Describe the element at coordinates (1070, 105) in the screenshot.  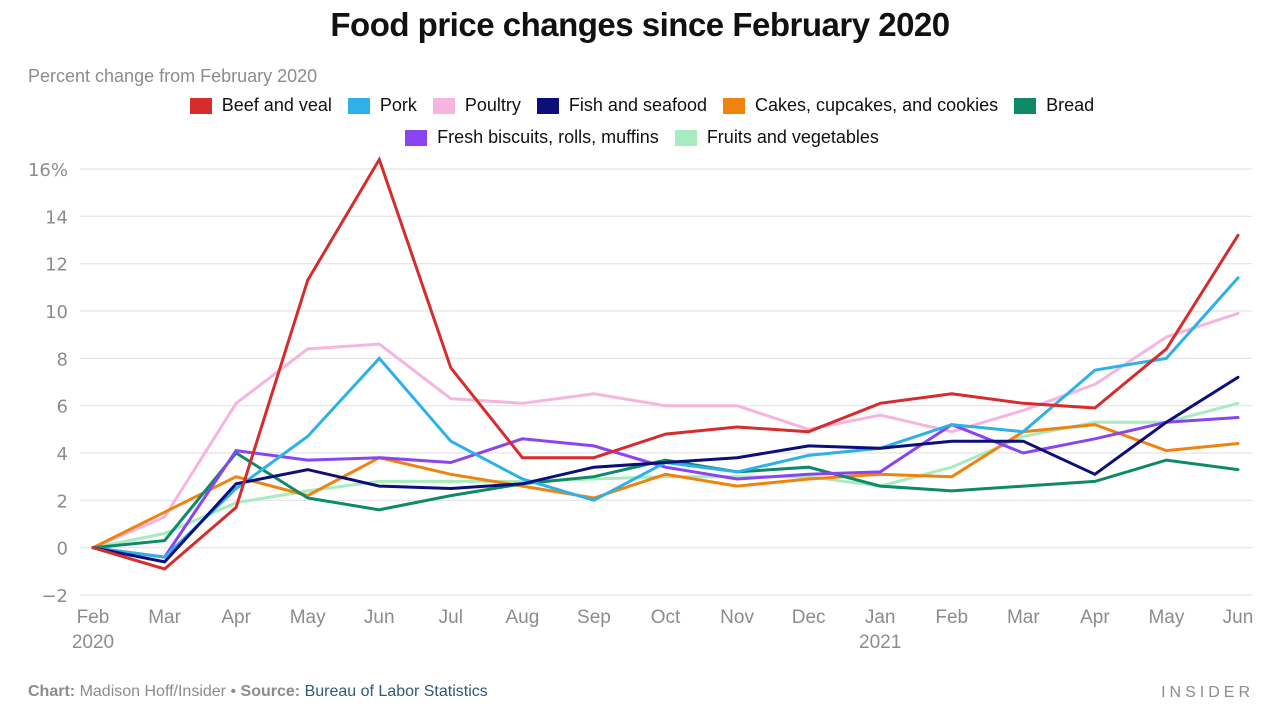
I see `legend-label: Bread` at that location.